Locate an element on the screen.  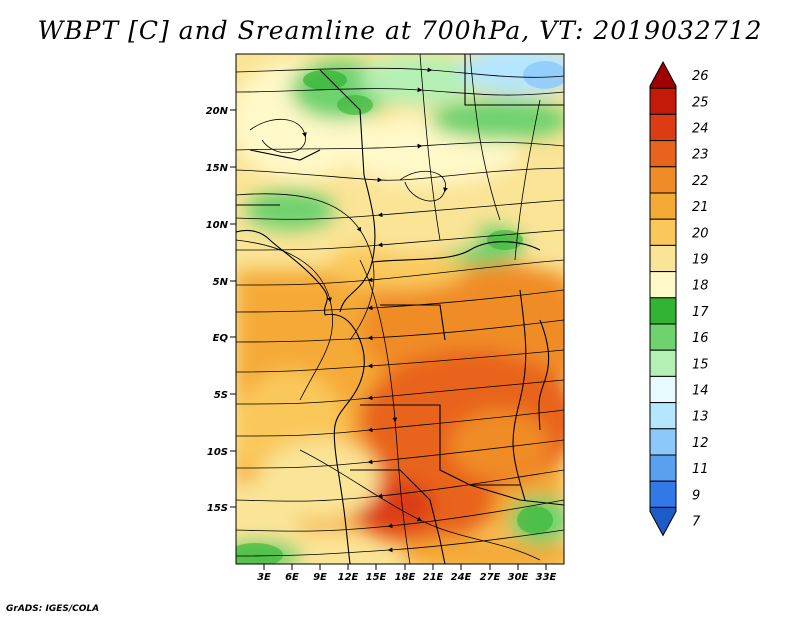
colorbar-label: 23 is located at coordinates (700, 155).